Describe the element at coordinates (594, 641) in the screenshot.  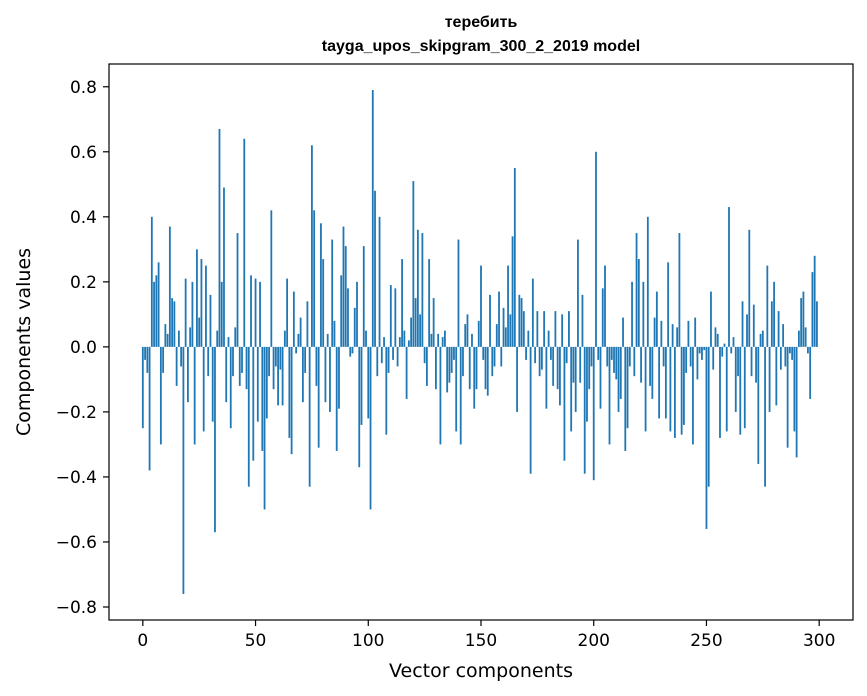
I see `x-tick-label: 200` at that location.